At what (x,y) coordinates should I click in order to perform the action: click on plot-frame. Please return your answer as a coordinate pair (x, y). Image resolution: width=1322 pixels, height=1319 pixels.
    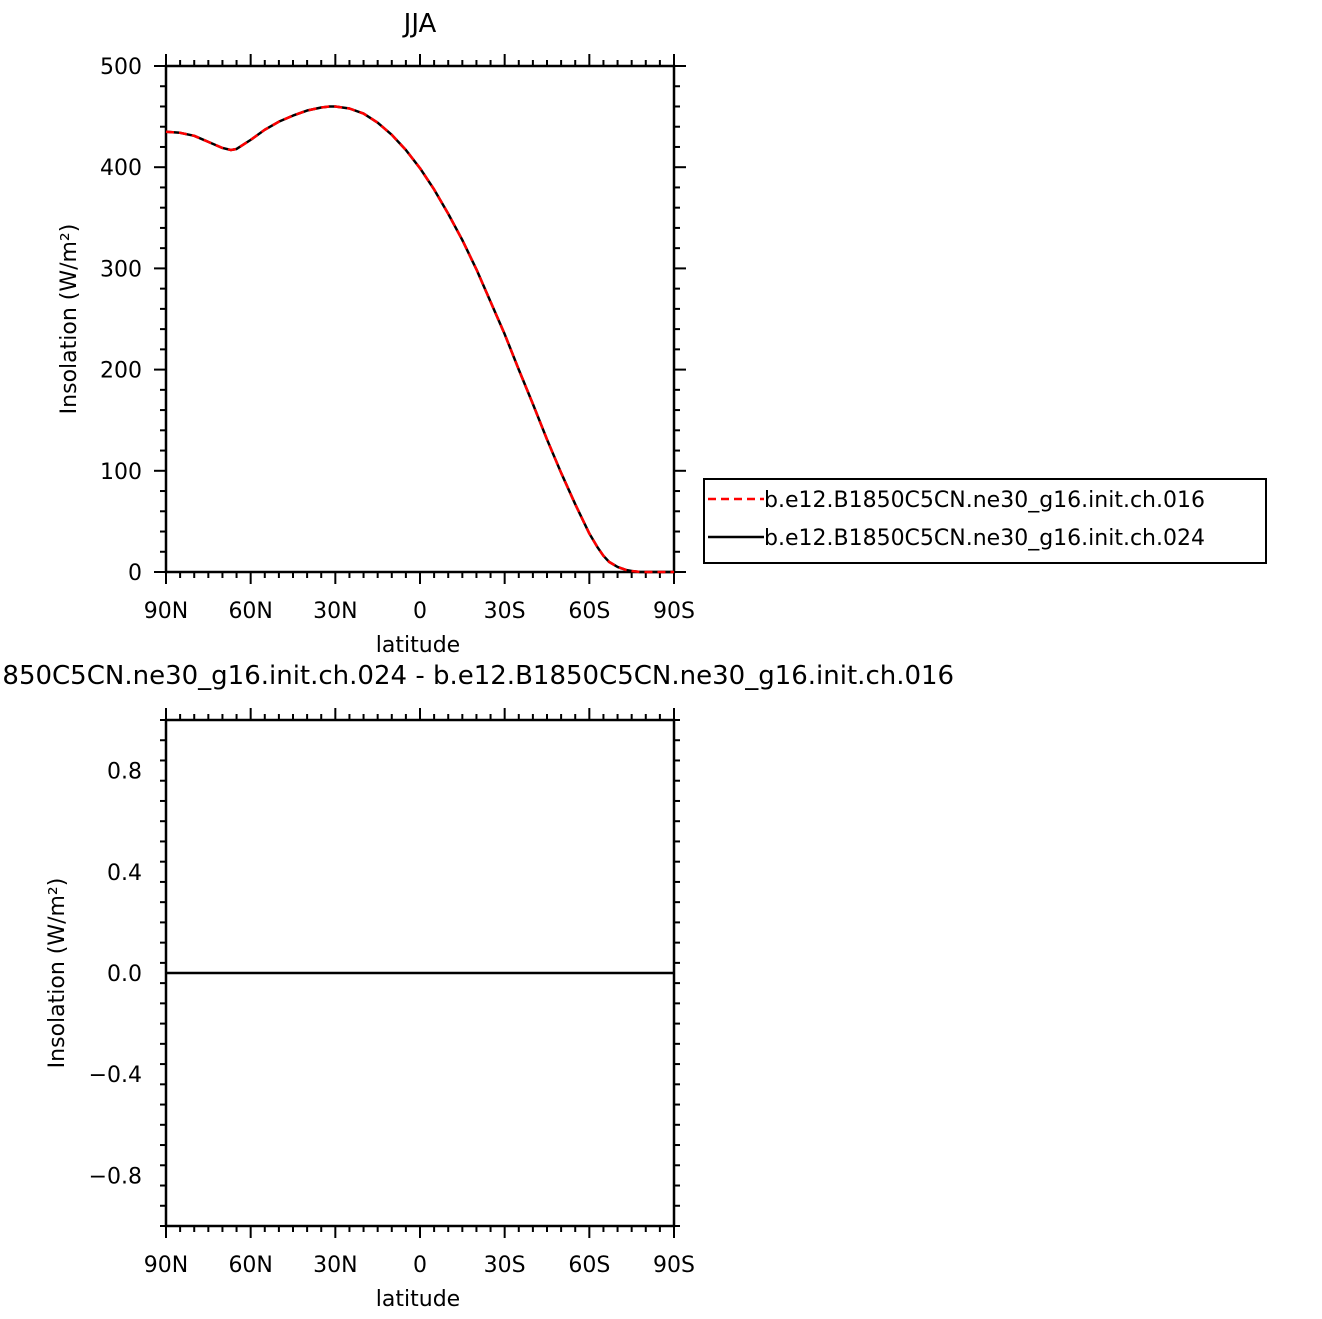
    Looking at the image, I should click on (420, 319).